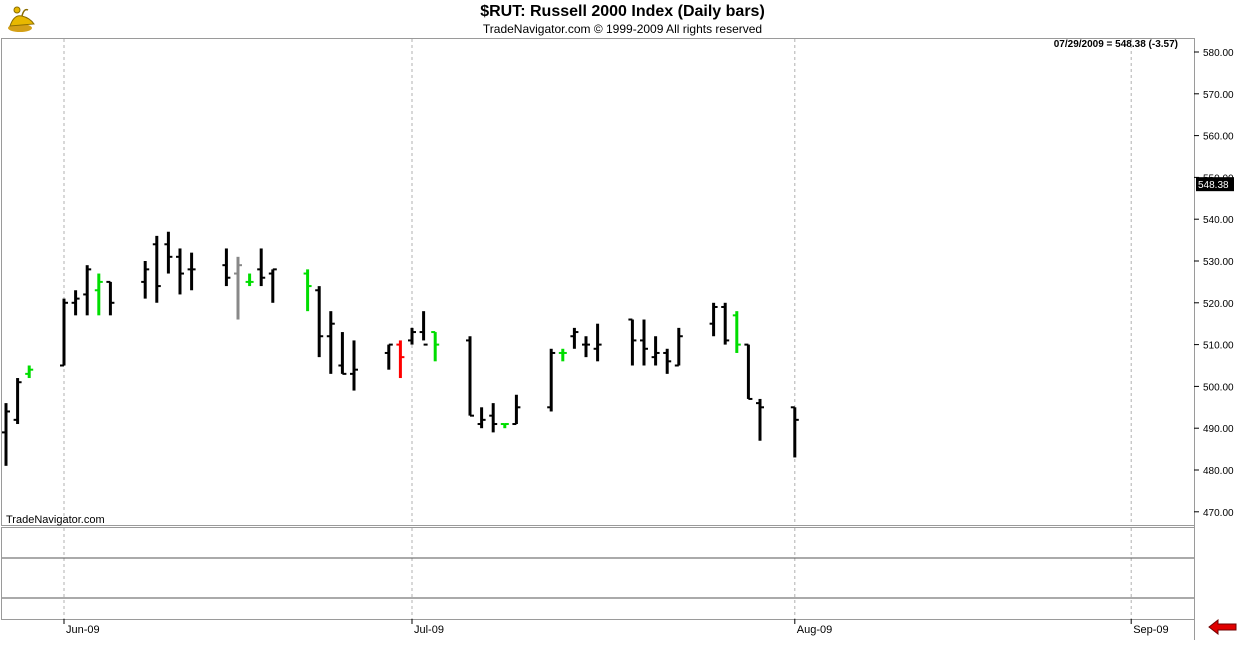  I want to click on y-tick-label: 470.00, so click(1218, 513).